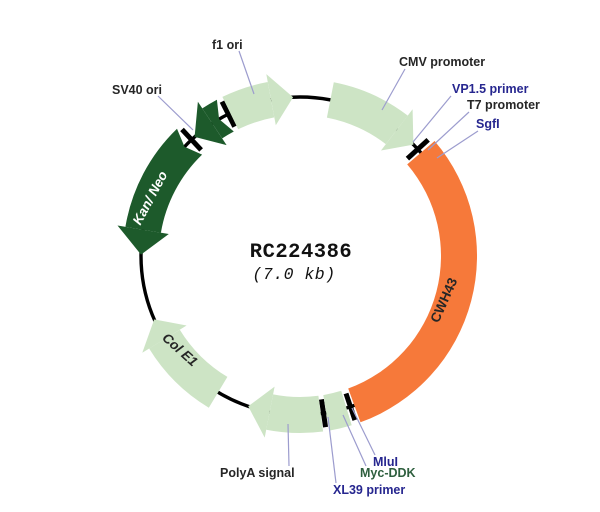 Image resolution: width=600 pixels, height=512 pixels. I want to click on leader-cmv-promoter, so click(393, 89).